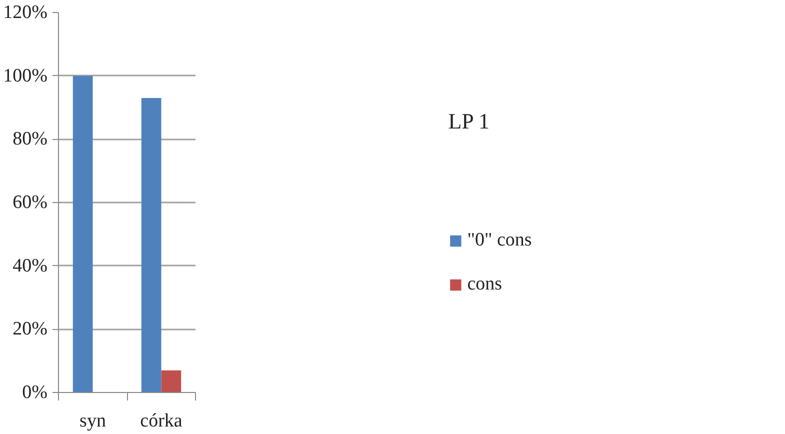  Describe the element at coordinates (35, 392) in the screenshot. I see `y-tick-label: 0%` at that location.